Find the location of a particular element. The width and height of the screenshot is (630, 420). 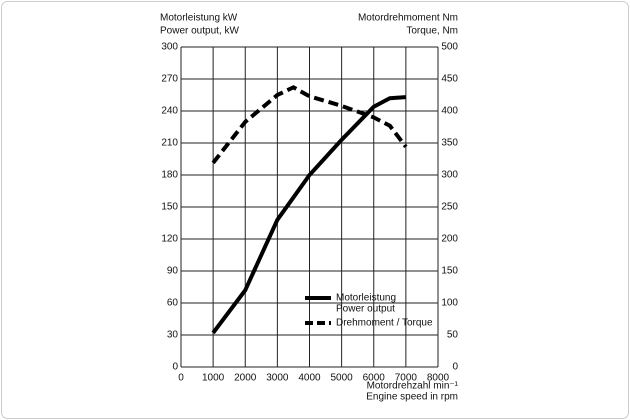

x-tick-label: 7000 is located at coordinates (406, 378).